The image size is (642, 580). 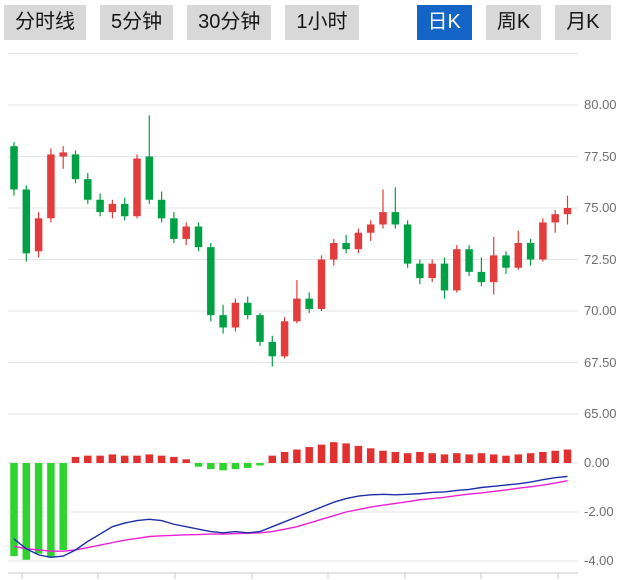 What do you see at coordinates (597, 462) in the screenshot?
I see `macd-axis-label: 0.00` at bounding box center [597, 462].